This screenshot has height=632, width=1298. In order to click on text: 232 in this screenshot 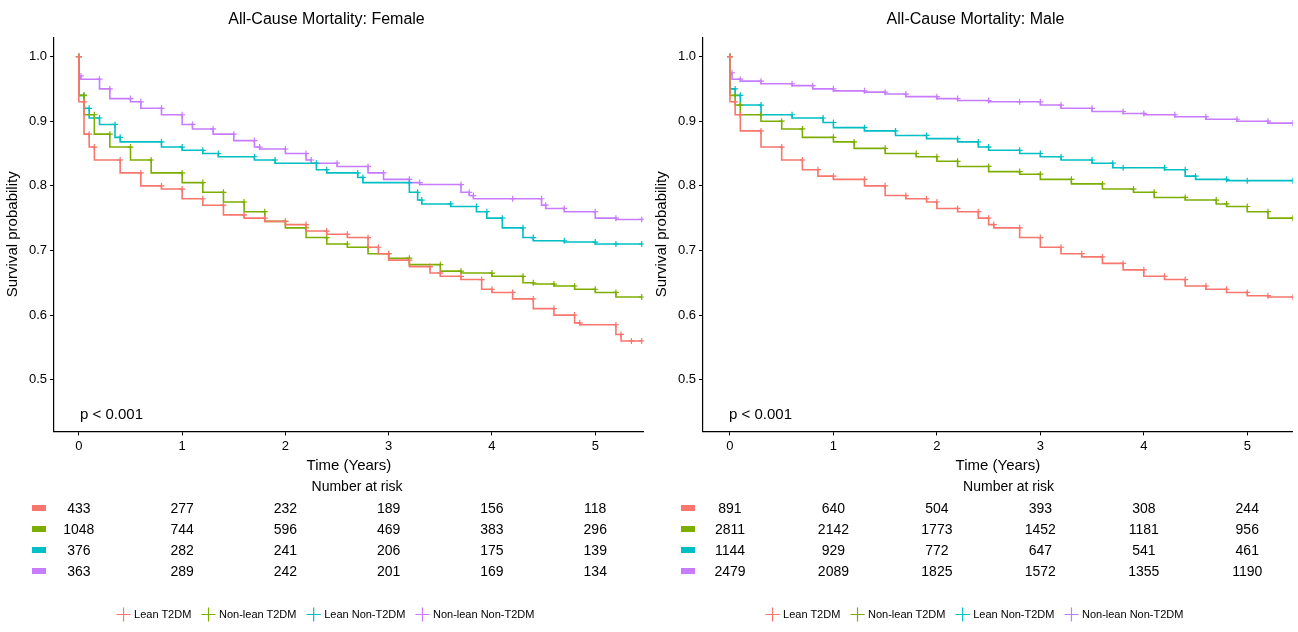, I will do `click(285, 508)`.